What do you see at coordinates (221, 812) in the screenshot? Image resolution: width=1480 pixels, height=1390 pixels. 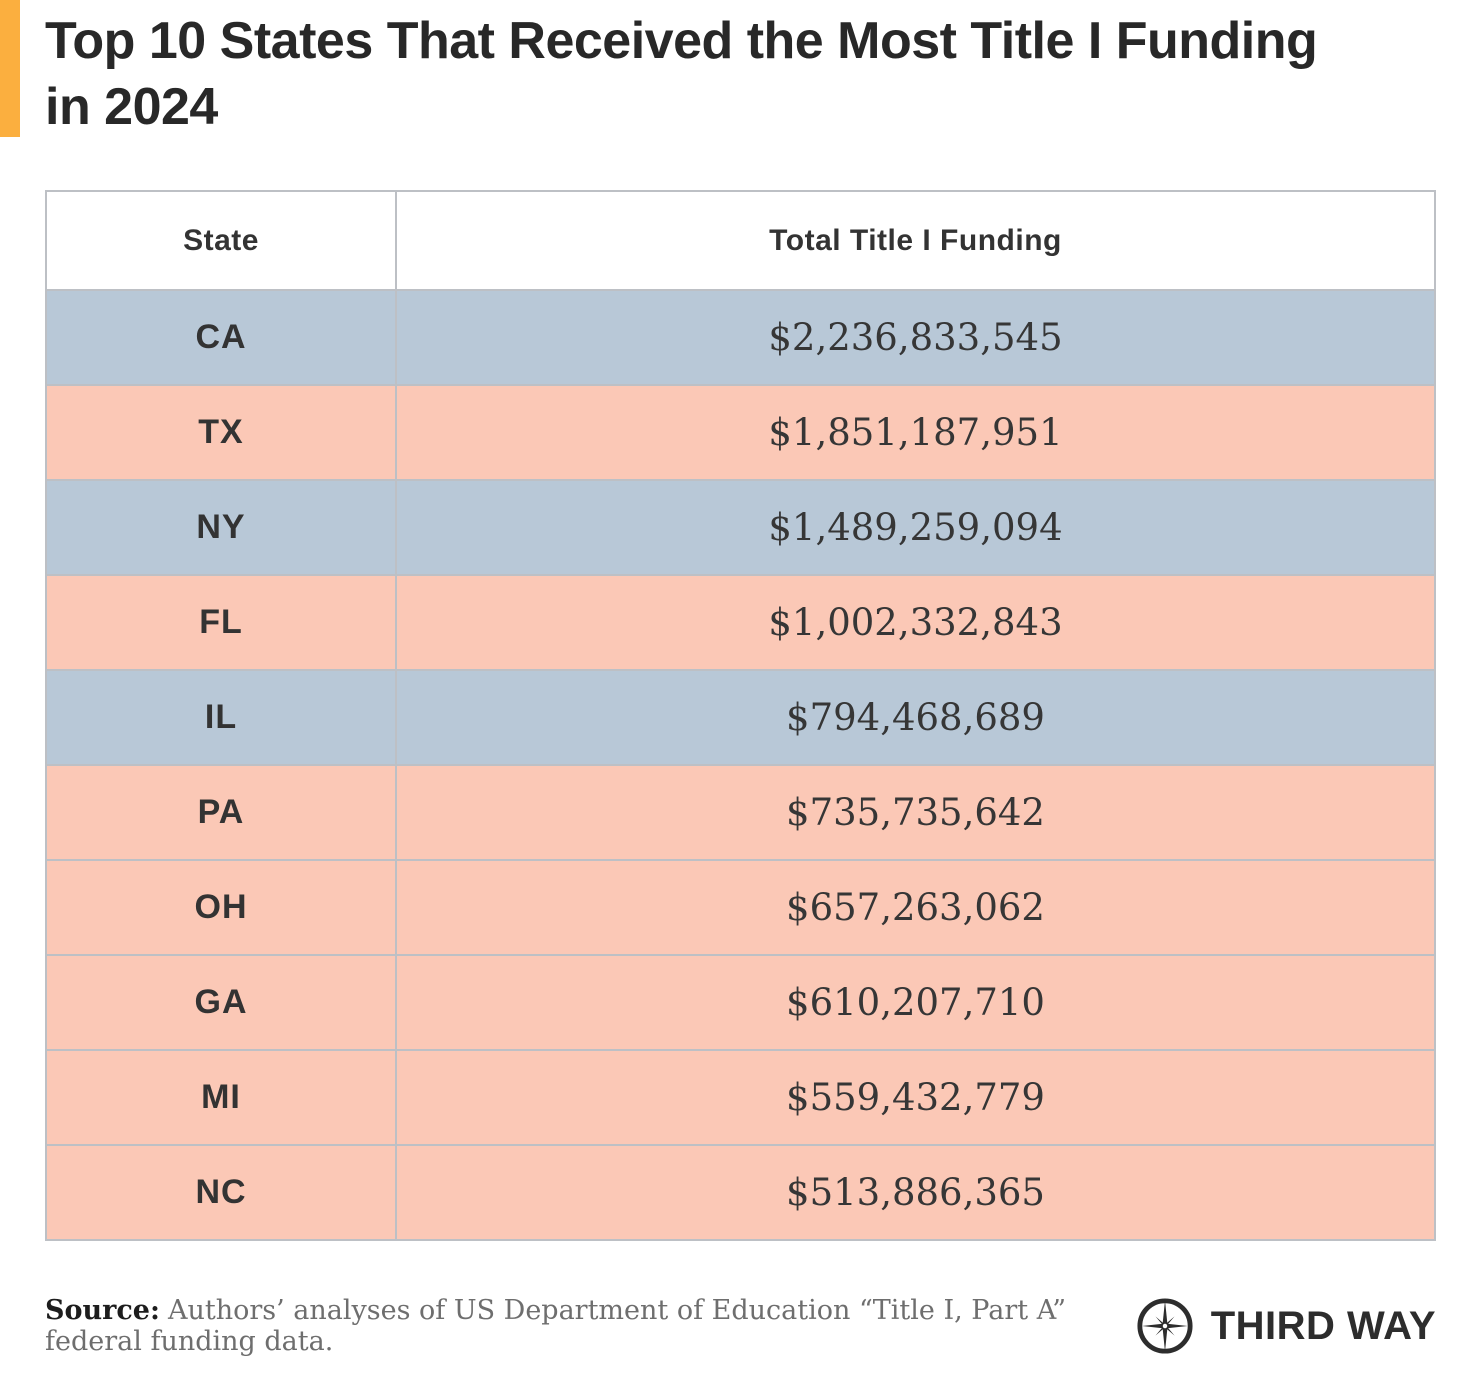 I see `state-abbreviation: PA` at bounding box center [221, 812].